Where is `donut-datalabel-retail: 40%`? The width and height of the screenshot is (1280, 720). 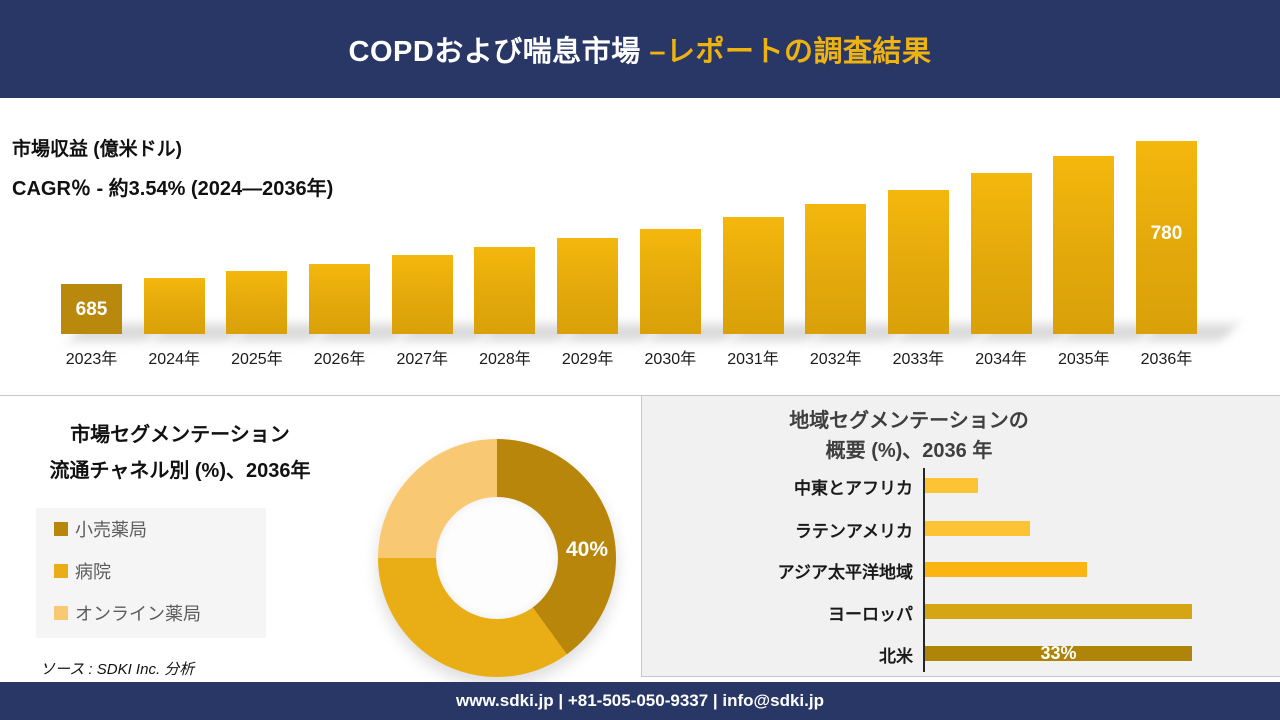 donut-datalabel-retail: 40% is located at coordinates (587, 549).